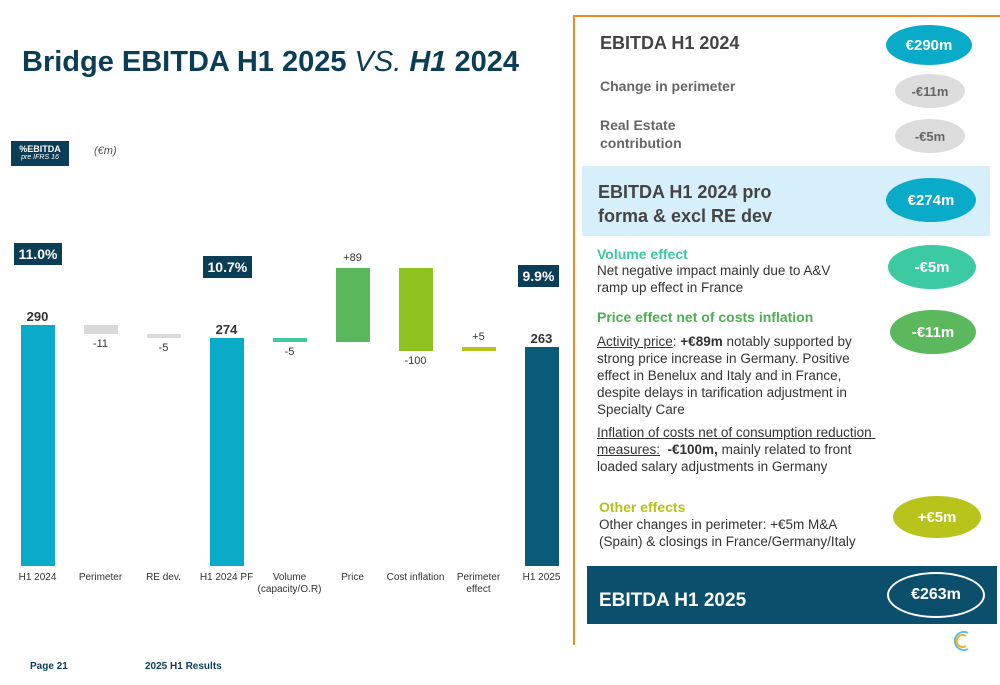 This screenshot has height=685, width=1000. Describe the element at coordinates (49, 666) in the screenshot. I see `footer-page: Page 21` at that location.